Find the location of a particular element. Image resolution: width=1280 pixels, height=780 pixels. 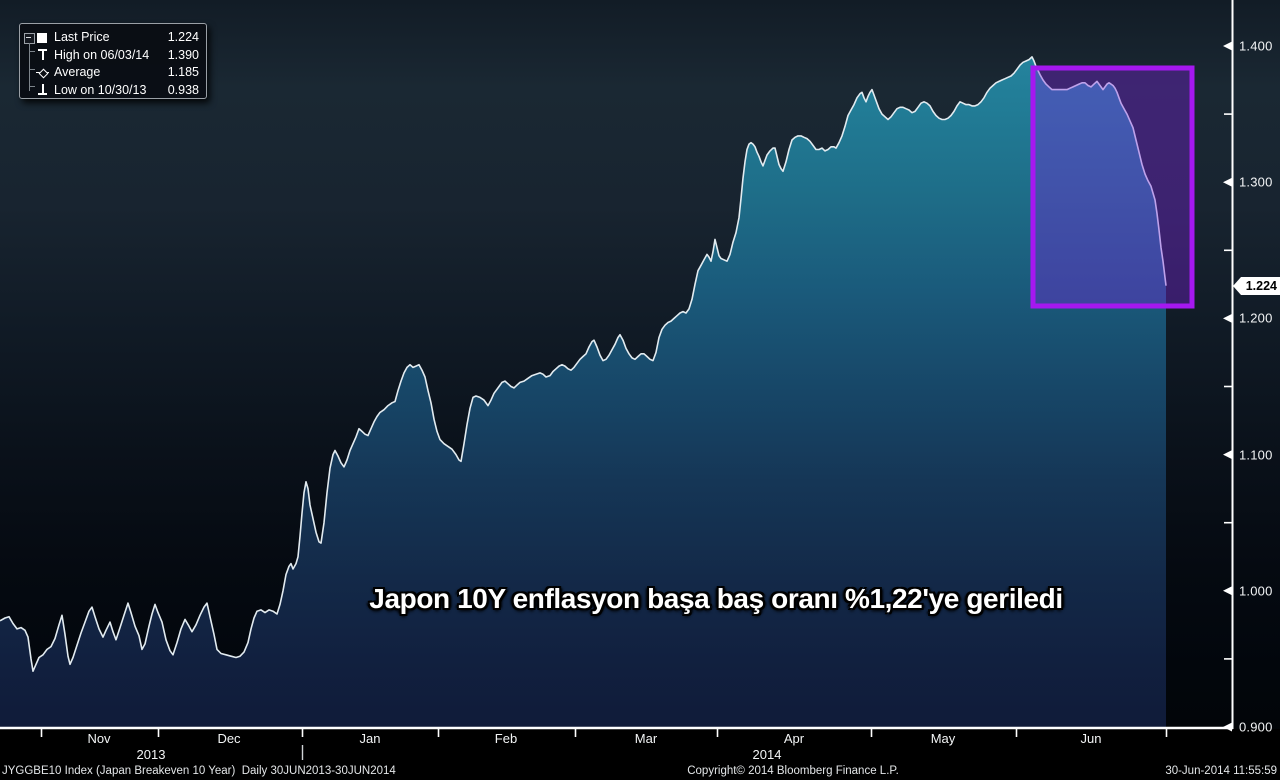

legend-row-average: Average 1.185 is located at coordinates (113, 72).